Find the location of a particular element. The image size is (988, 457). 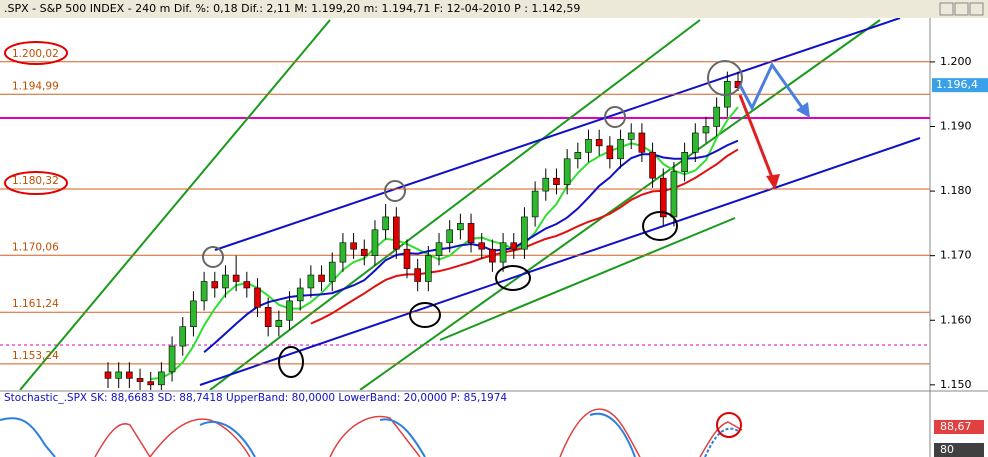

minimize-button is located at coordinates (946, 9).